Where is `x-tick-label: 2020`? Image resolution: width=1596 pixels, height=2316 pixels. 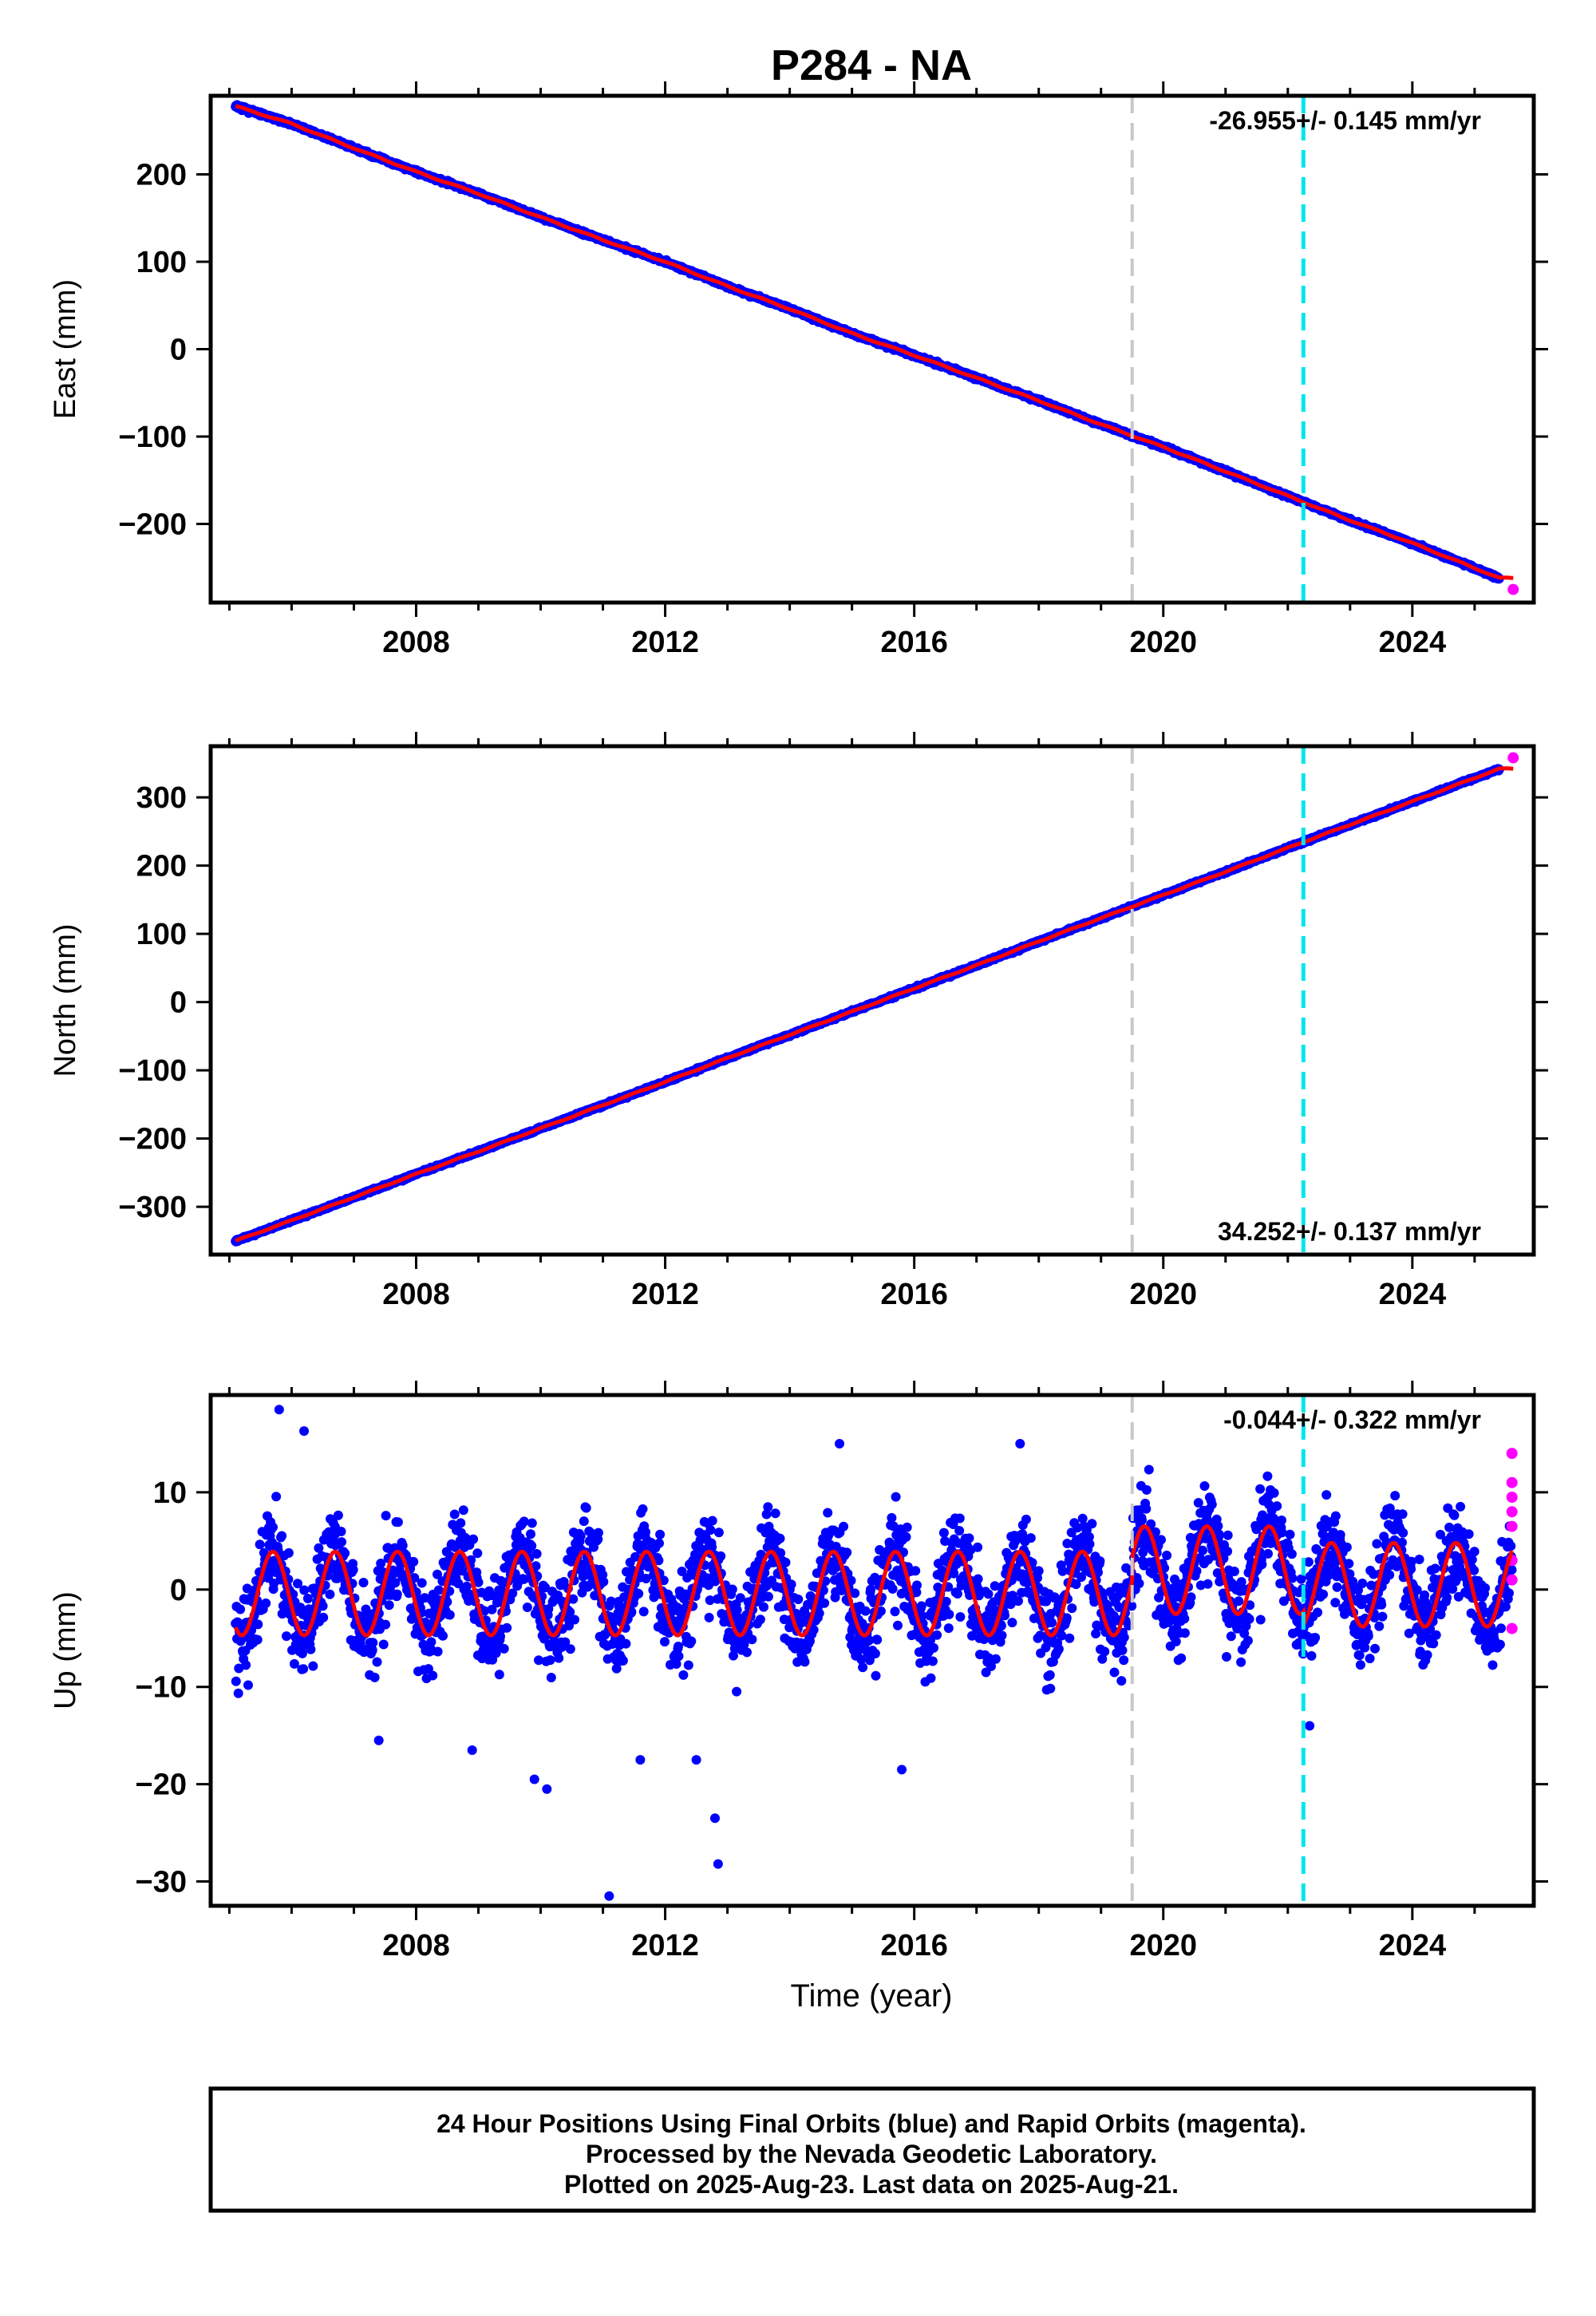
x-tick-label: 2020 is located at coordinates (1163, 642).